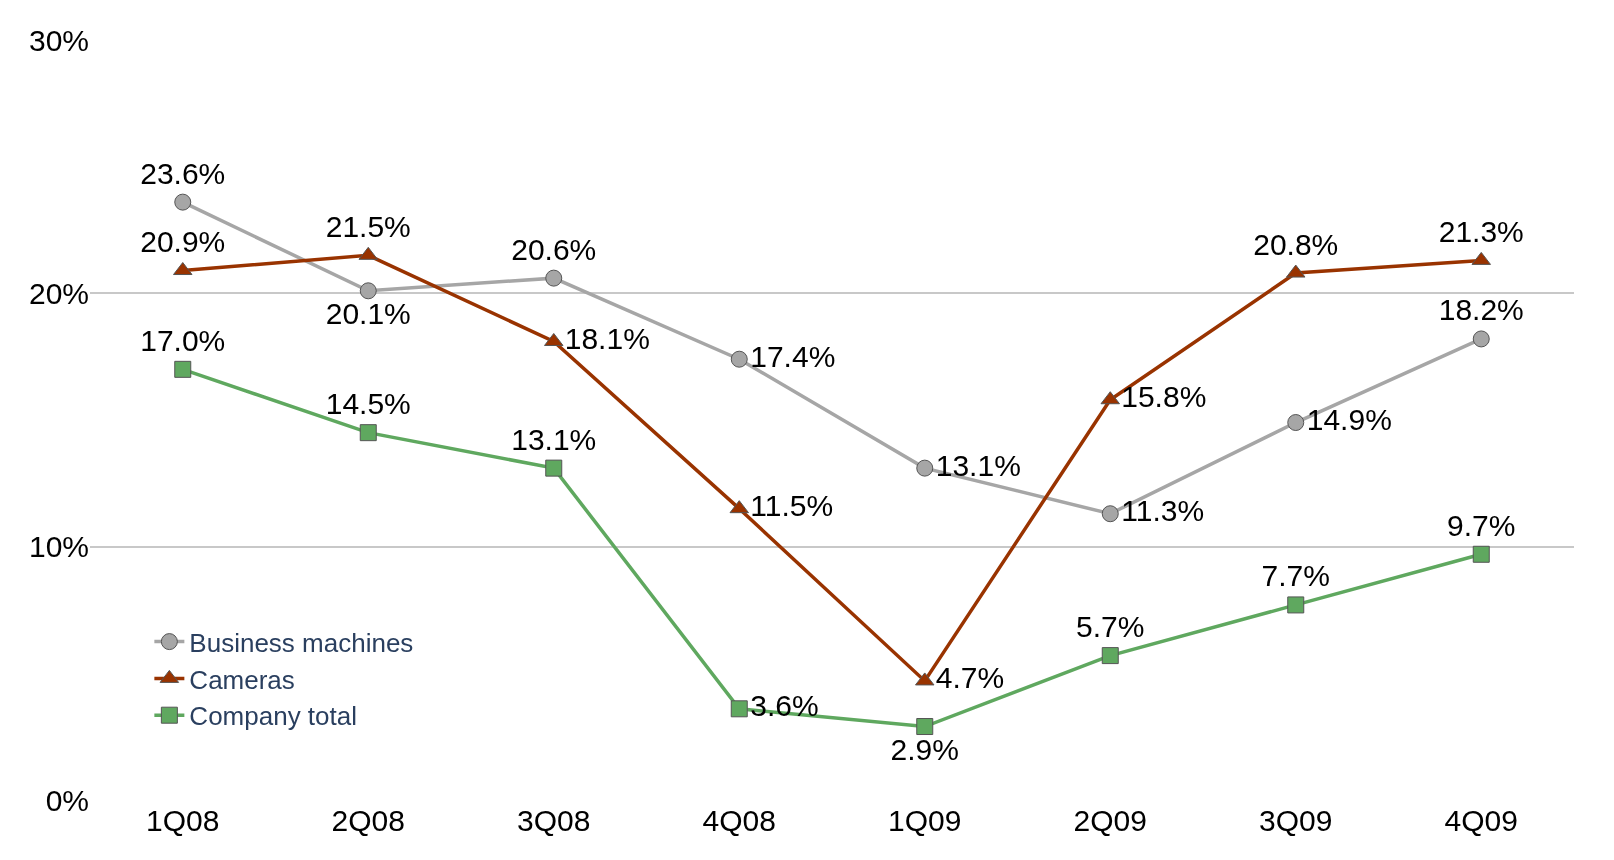 The image size is (1614, 860). Describe the element at coordinates (924, 750) in the screenshot. I see `data-label: 2.9%` at that location.